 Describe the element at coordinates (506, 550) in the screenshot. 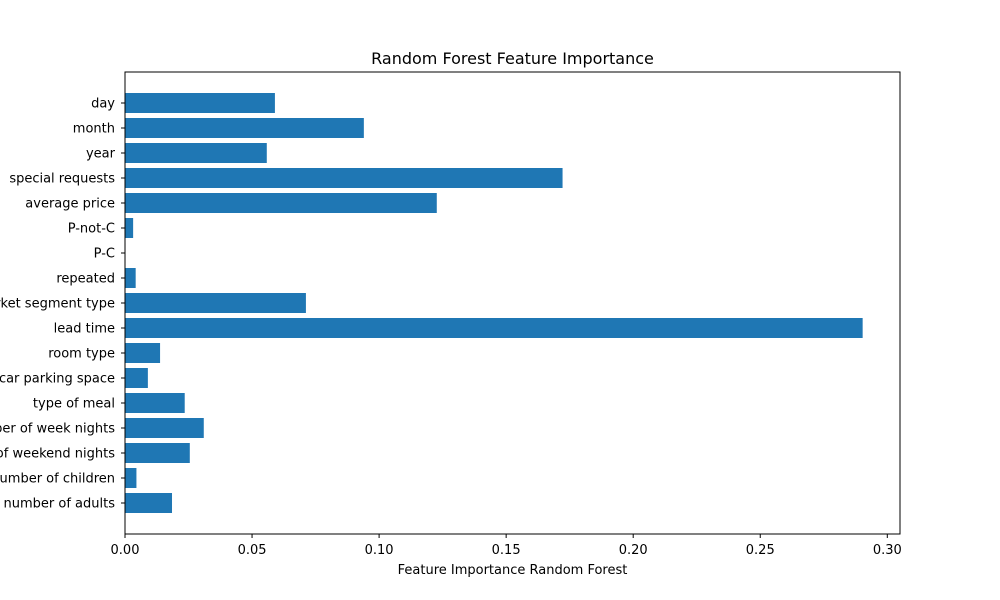

I see `x-tick-label: 0.15` at that location.